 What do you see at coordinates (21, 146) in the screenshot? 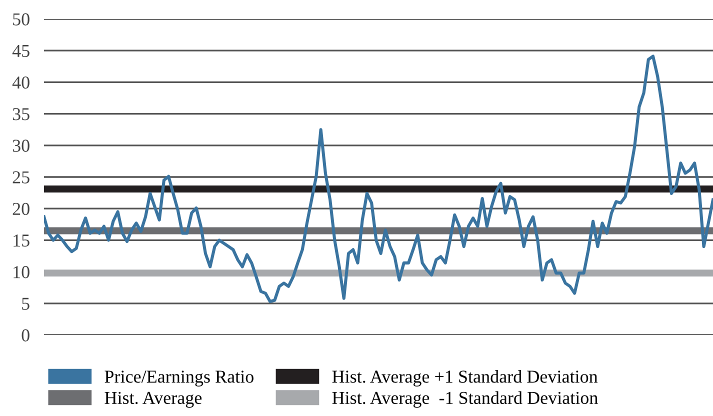
I see `y-tick-label: 30` at bounding box center [21, 146].